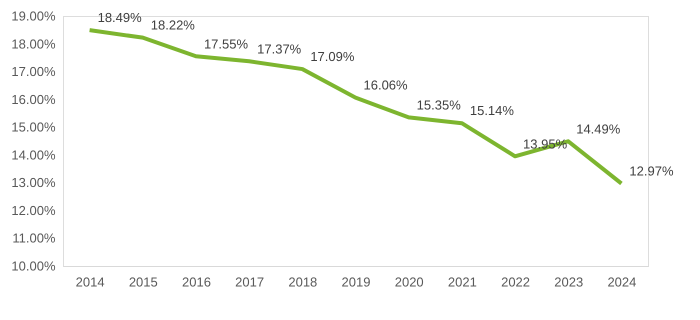 The image size is (700, 320). I want to click on y-tick-label: 14.00%, so click(33, 154).